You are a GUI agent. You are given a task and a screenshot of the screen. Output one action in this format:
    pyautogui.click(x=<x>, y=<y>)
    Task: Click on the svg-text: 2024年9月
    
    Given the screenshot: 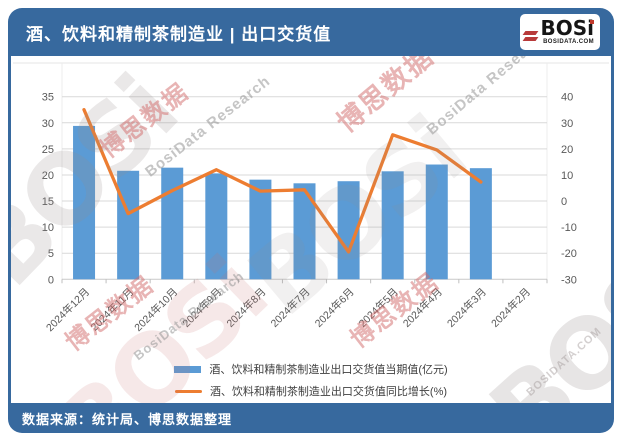 What is the action you would take?
    pyautogui.click(x=202, y=307)
    